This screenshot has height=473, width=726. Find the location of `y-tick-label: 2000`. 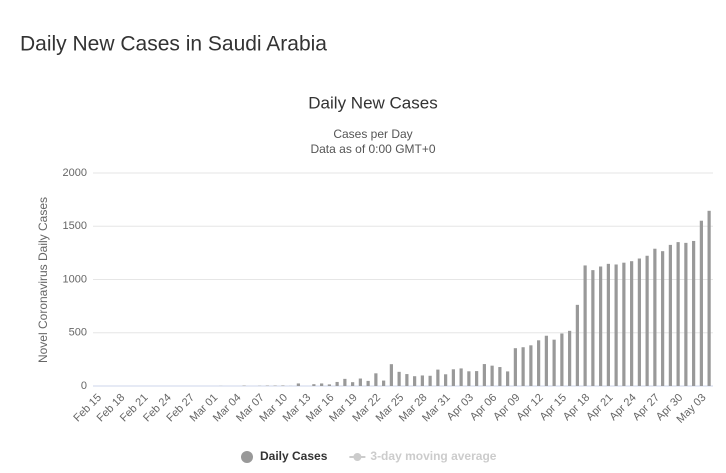

y-tick-label: 2000 is located at coordinates (75, 173).